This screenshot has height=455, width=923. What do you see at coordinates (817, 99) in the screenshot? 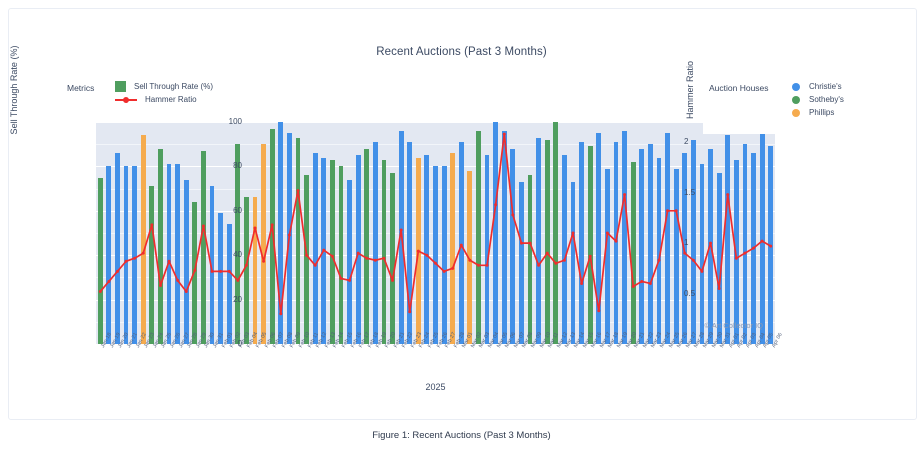
I see `legend-item-sothebys: Sotheby's` at bounding box center [817, 99].